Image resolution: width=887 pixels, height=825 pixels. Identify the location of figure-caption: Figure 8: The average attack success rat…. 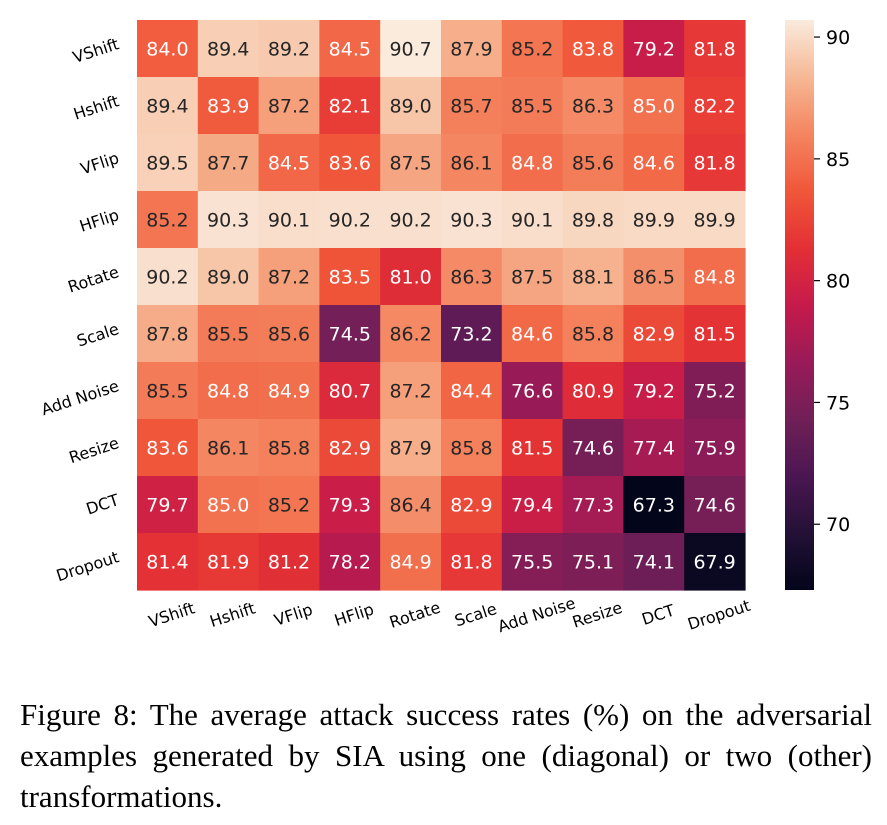
(446, 755).